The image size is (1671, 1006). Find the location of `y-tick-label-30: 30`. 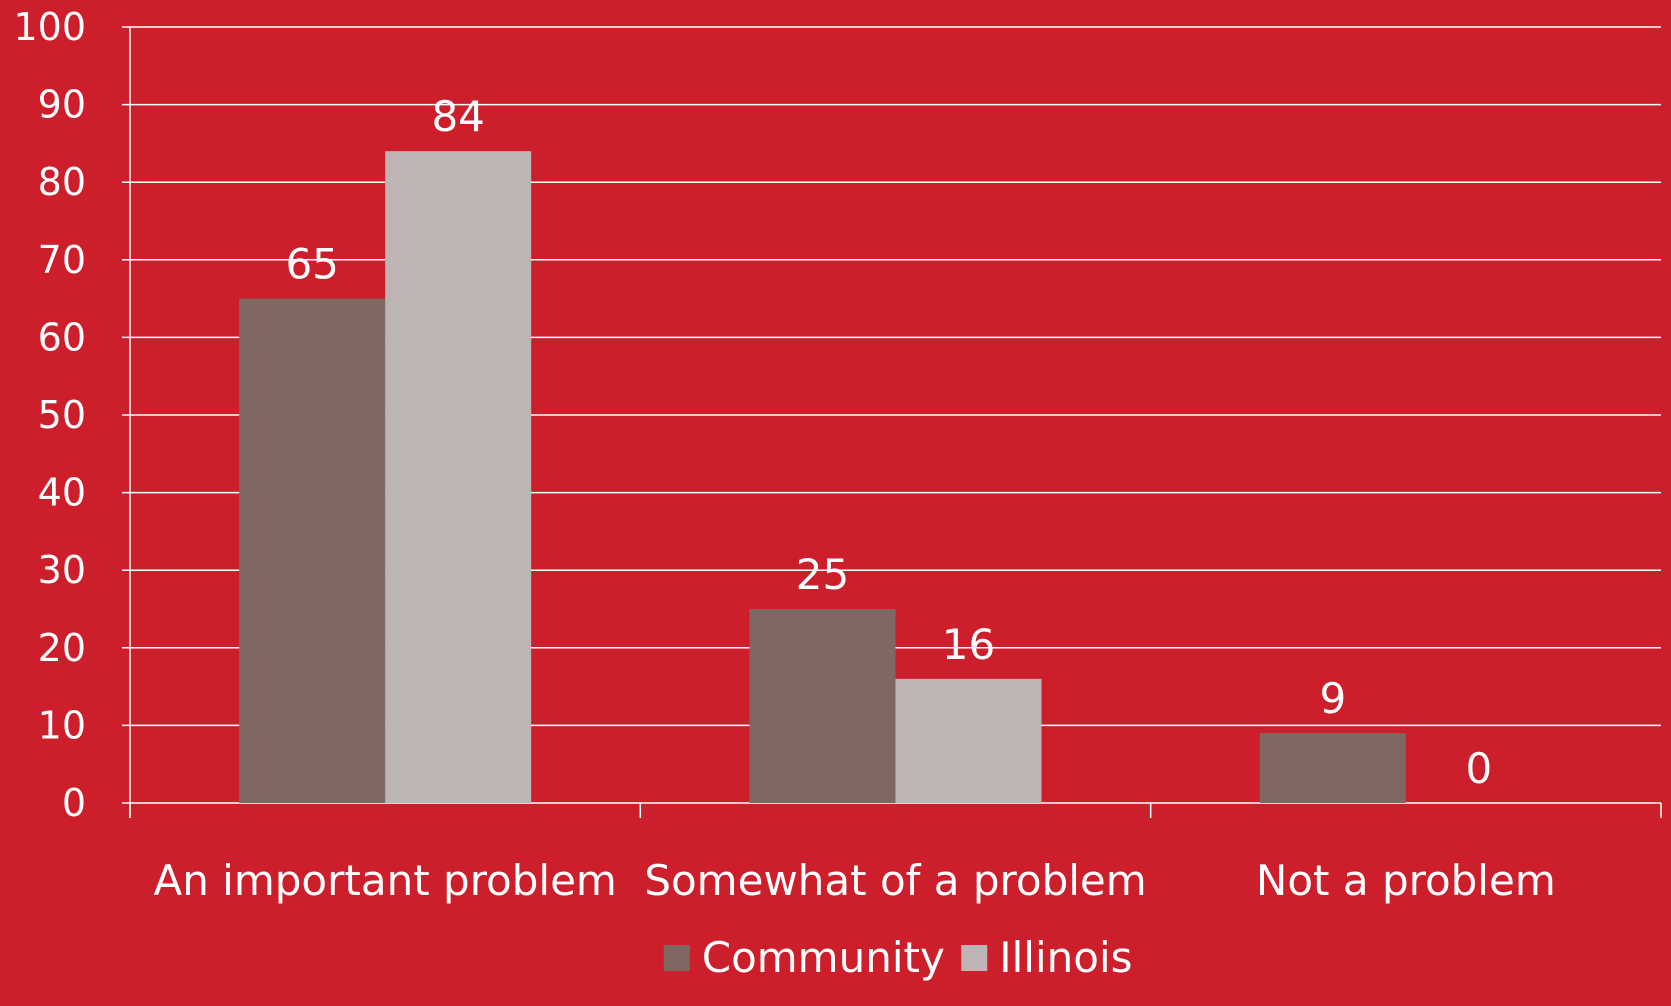

y-tick-label-30: 30 is located at coordinates (62, 570).